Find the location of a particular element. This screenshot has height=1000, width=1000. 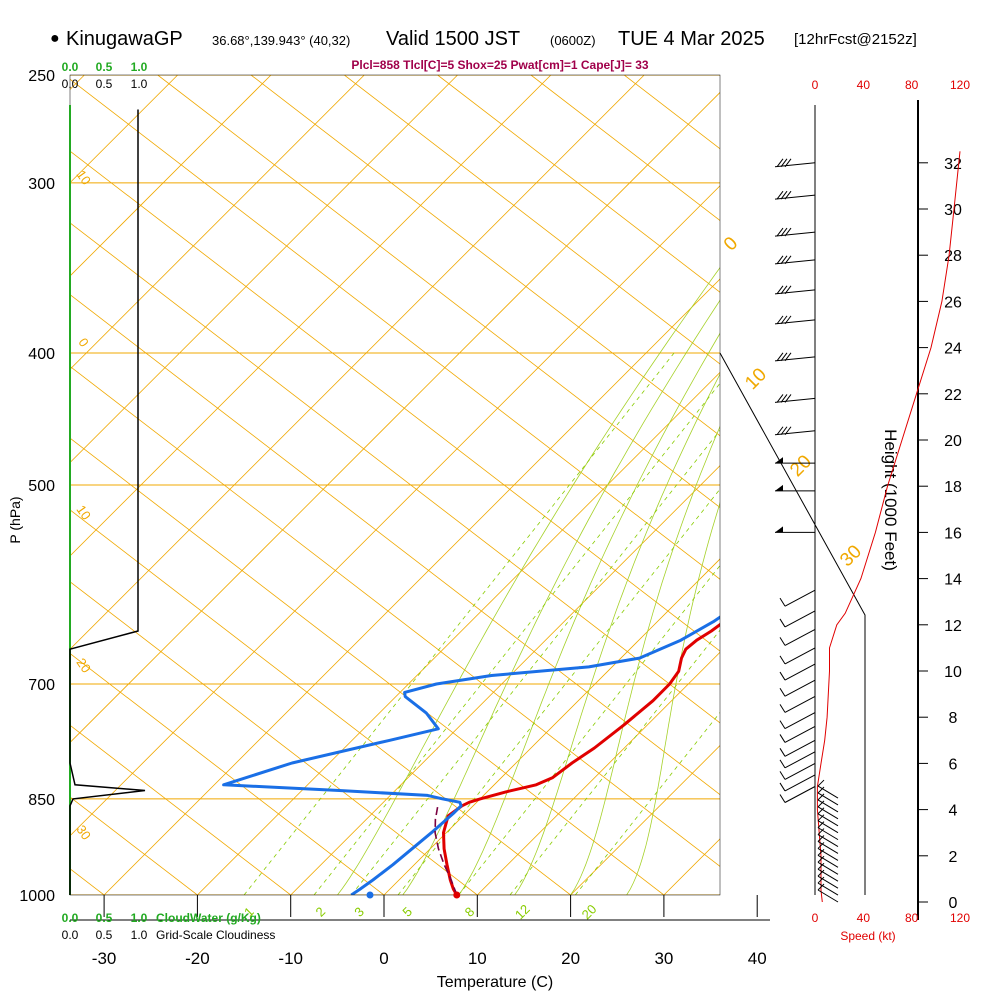

mixing-ratio-label: 5 is located at coordinates (407, 912).